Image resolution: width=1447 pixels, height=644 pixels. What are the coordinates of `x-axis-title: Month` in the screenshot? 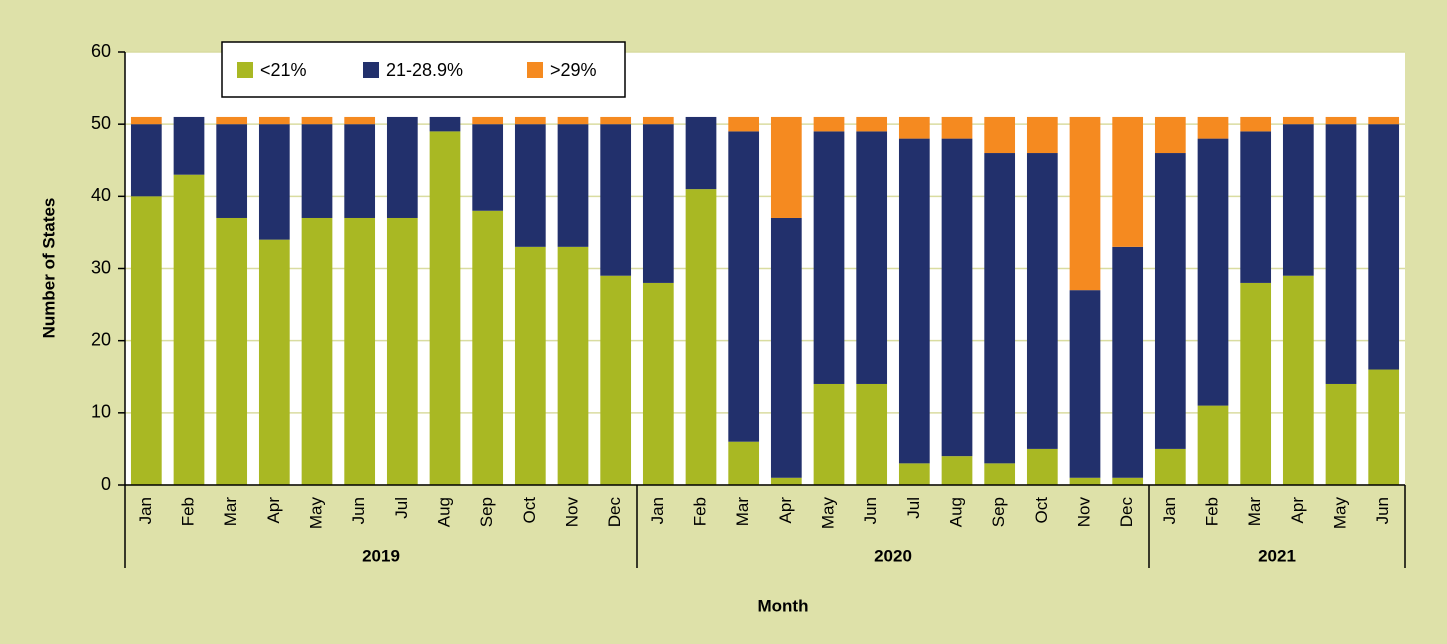 It's located at (783, 605).